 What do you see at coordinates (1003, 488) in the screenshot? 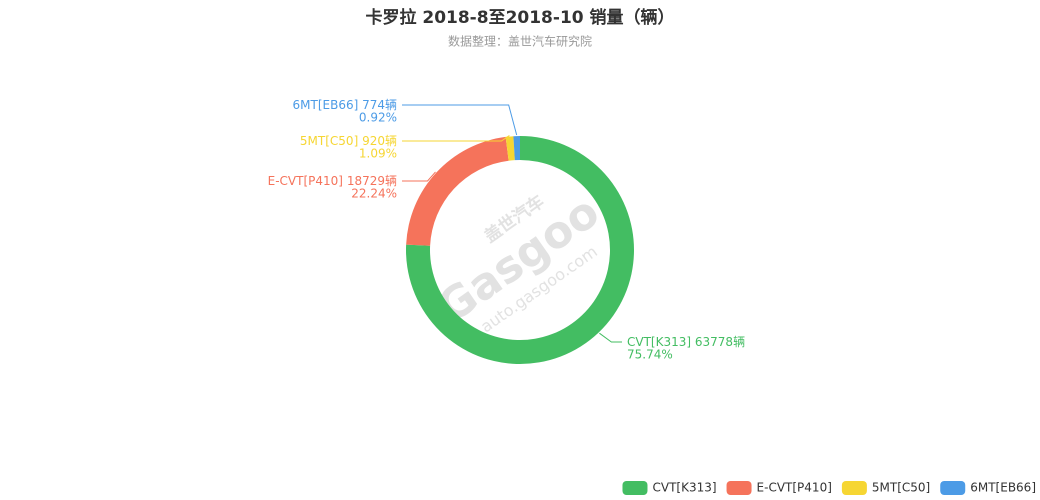
I see `legend-label: 6MT[EB66]` at bounding box center [1003, 488].